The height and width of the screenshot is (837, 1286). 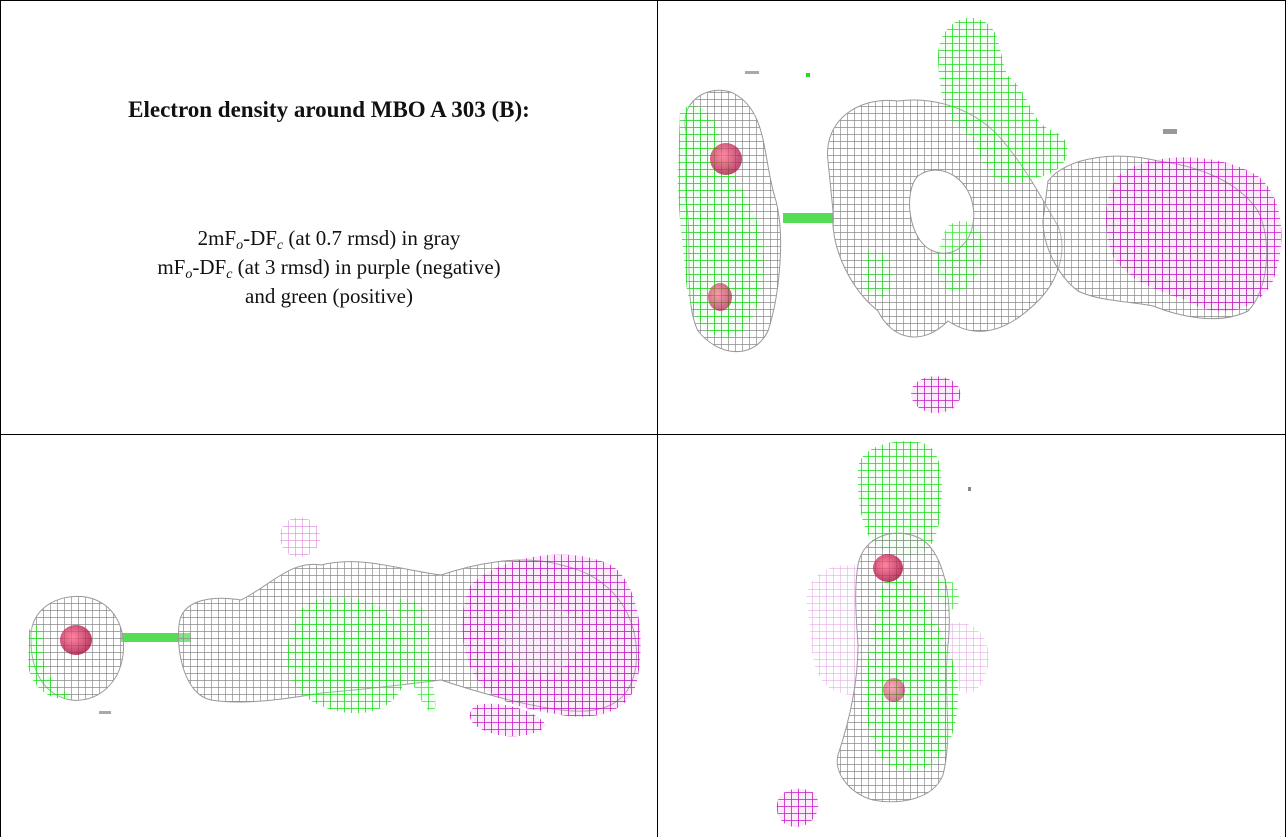 What do you see at coordinates (347, 655) in the screenshot?
I see `green-mesh-center` at bounding box center [347, 655].